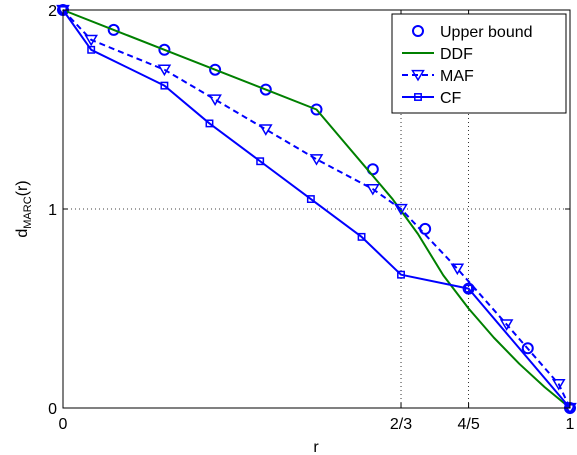 The height and width of the screenshot is (455, 577). I want to click on legend-label-upper-bound: Upper bound, so click(486, 32).